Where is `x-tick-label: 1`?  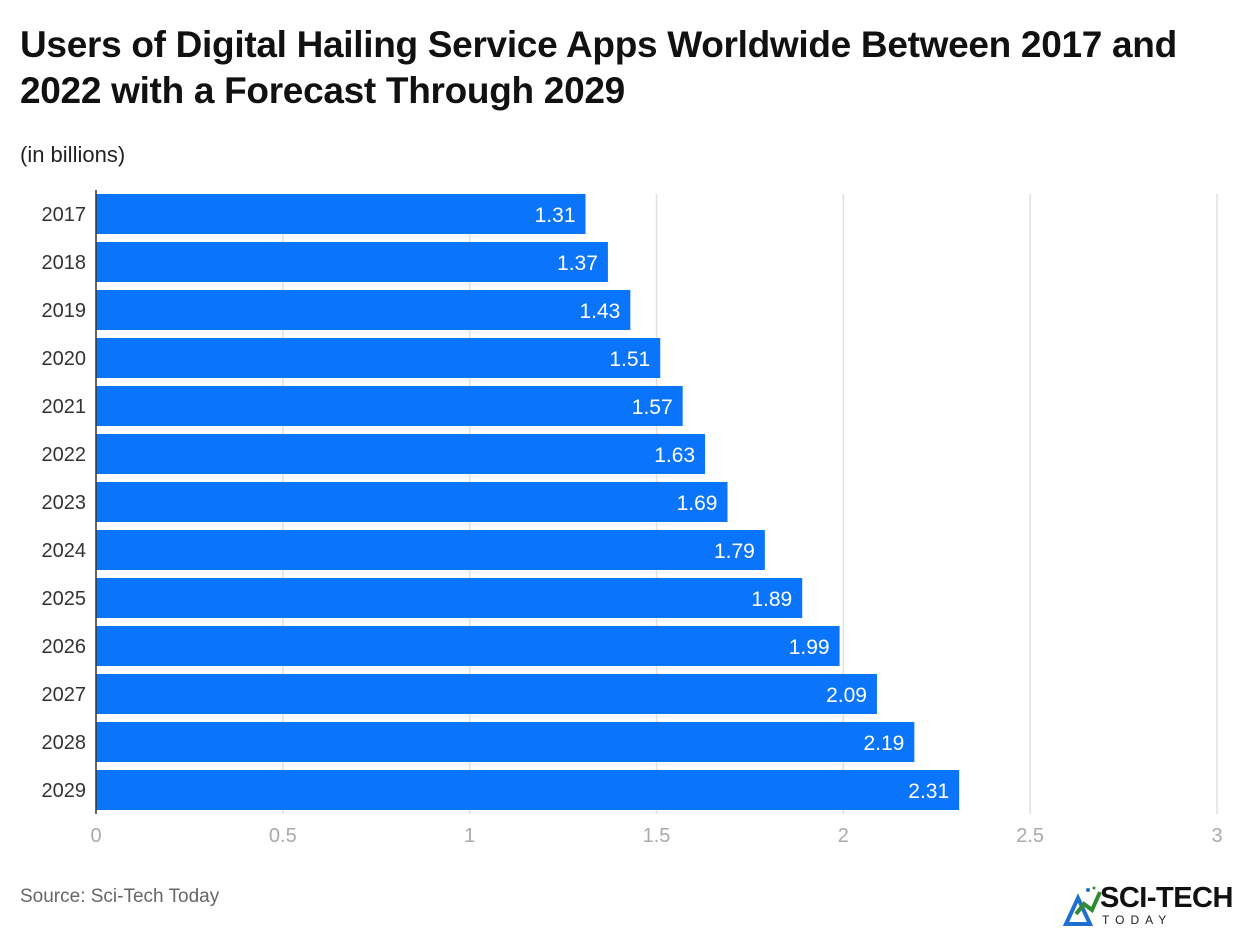
x-tick-label: 1 is located at coordinates (469, 836).